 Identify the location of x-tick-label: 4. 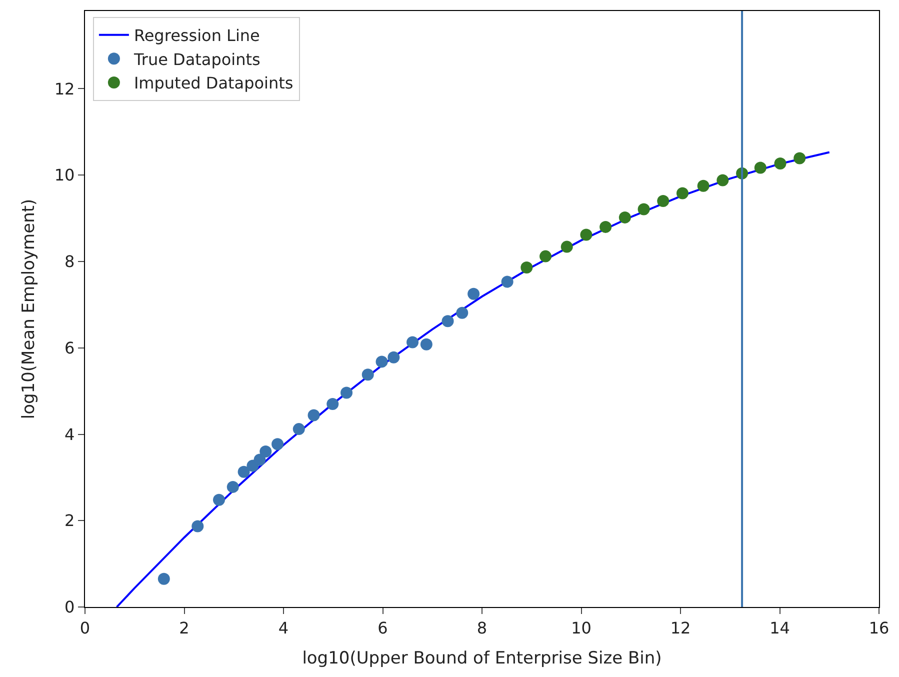
(283, 628).